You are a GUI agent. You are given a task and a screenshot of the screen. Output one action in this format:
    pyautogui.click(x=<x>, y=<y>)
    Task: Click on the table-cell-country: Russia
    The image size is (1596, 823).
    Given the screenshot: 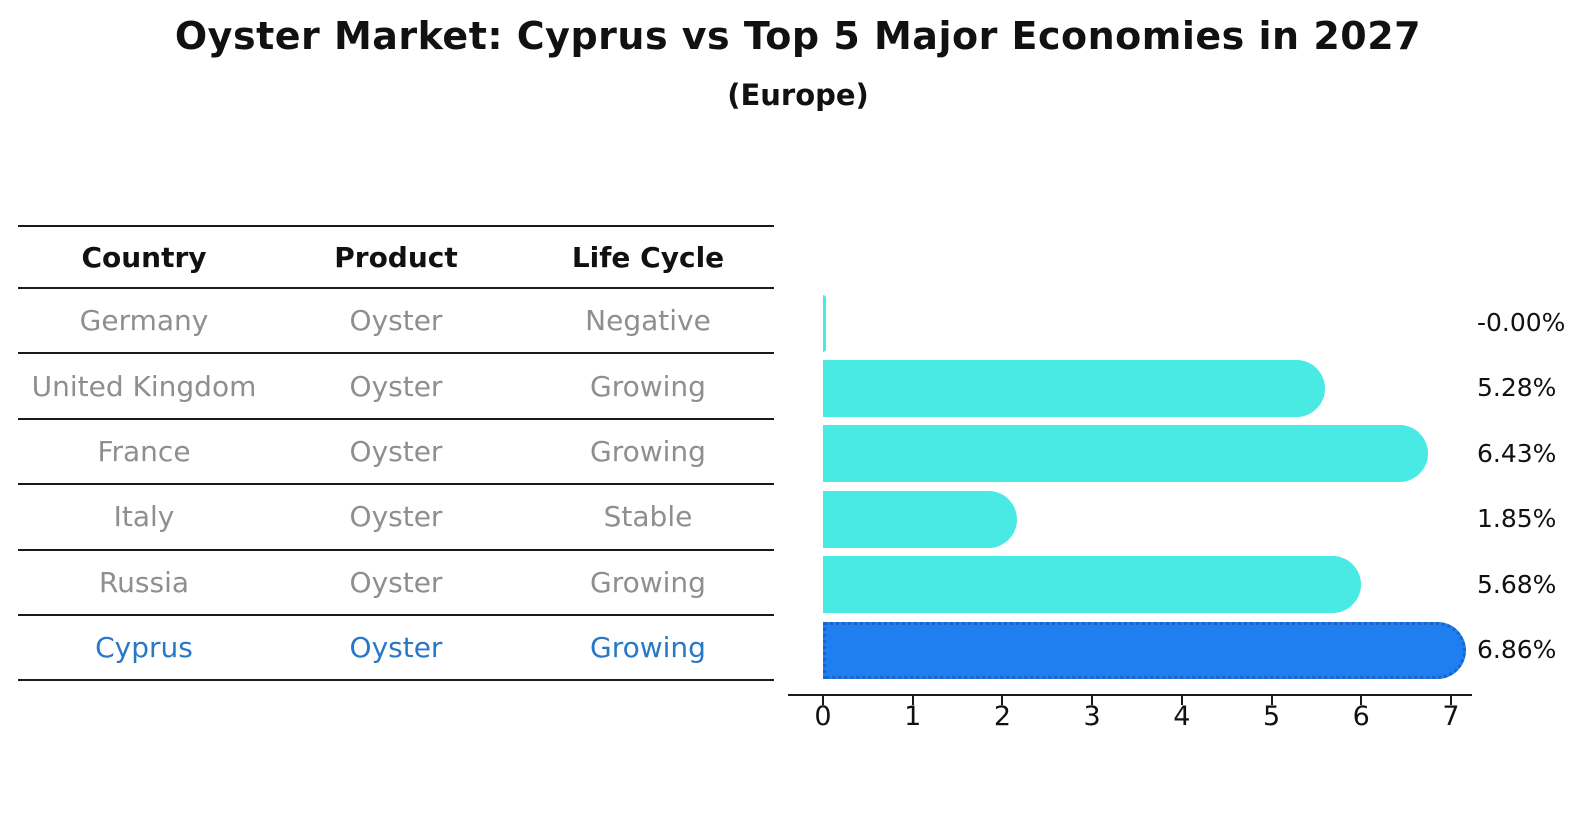 What is the action you would take?
    pyautogui.click(x=144, y=582)
    